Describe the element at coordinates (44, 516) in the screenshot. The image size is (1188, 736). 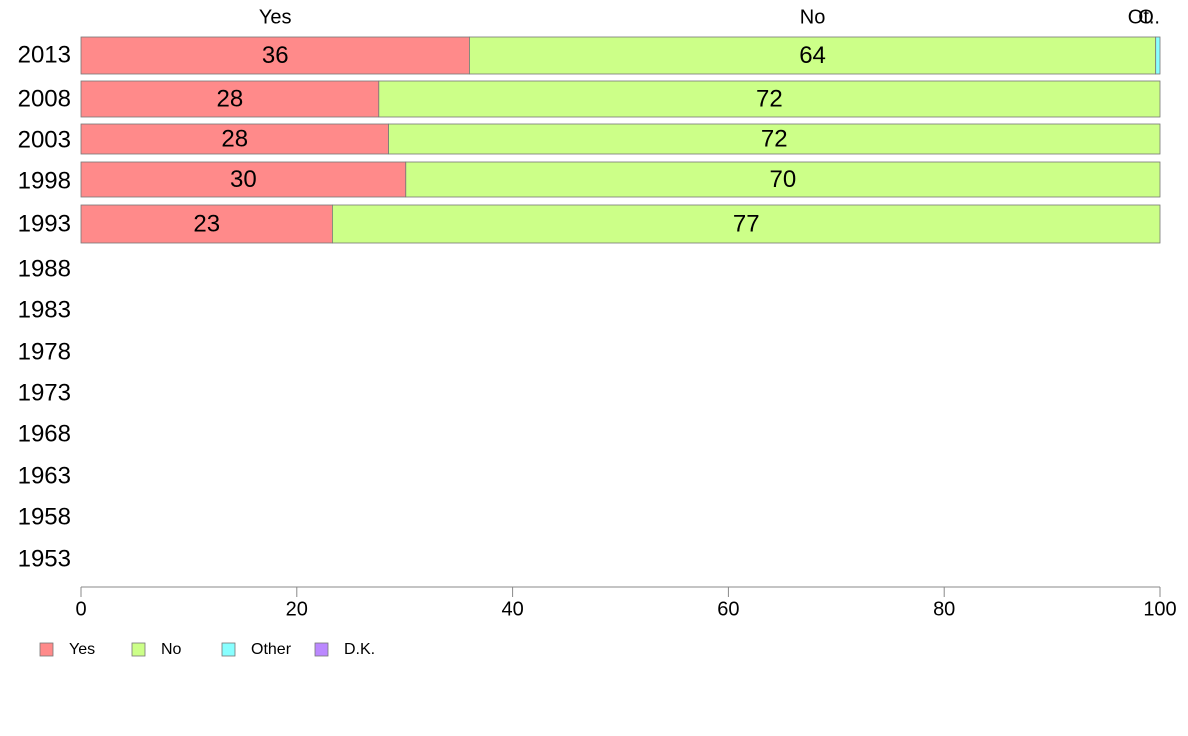
I see `year-label: 1958` at that location.